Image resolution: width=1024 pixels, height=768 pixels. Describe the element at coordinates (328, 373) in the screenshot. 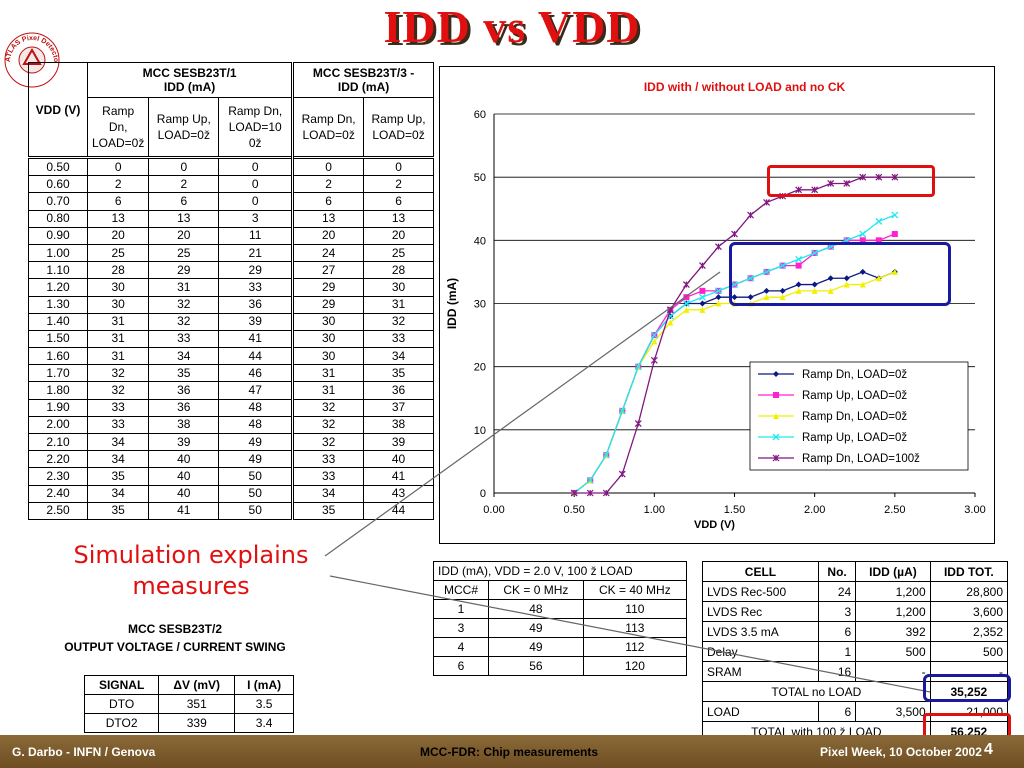

I see `table-cell: 31` at that location.